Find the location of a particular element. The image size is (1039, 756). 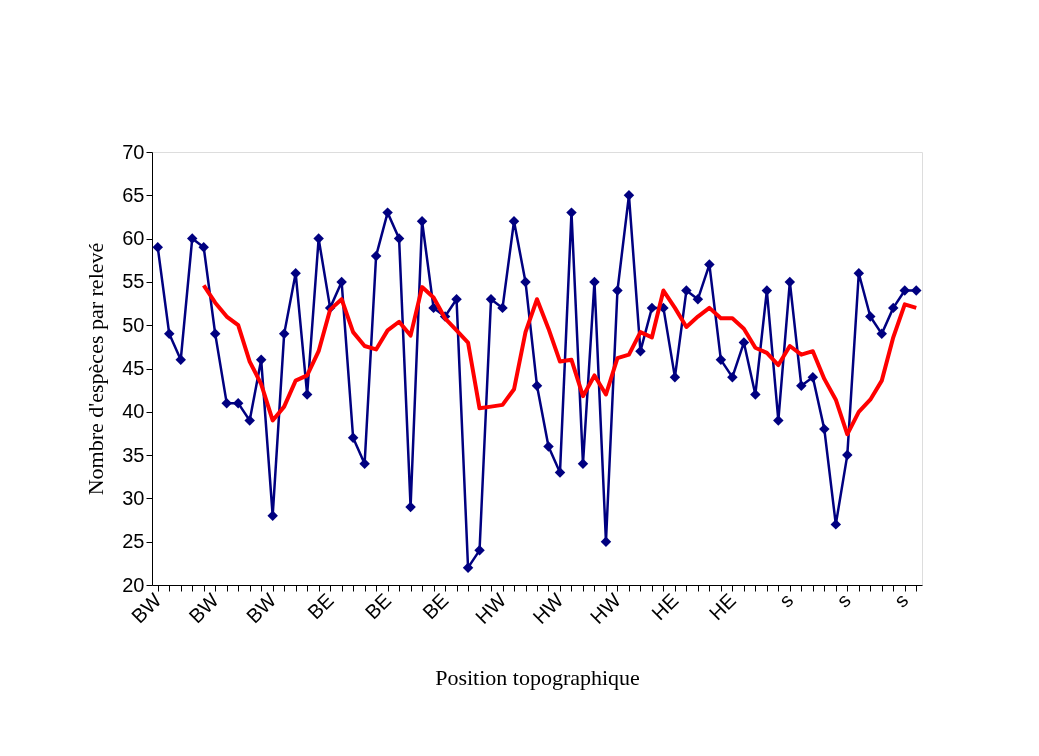

y-tick-label: 35 is located at coordinates (133, 454).